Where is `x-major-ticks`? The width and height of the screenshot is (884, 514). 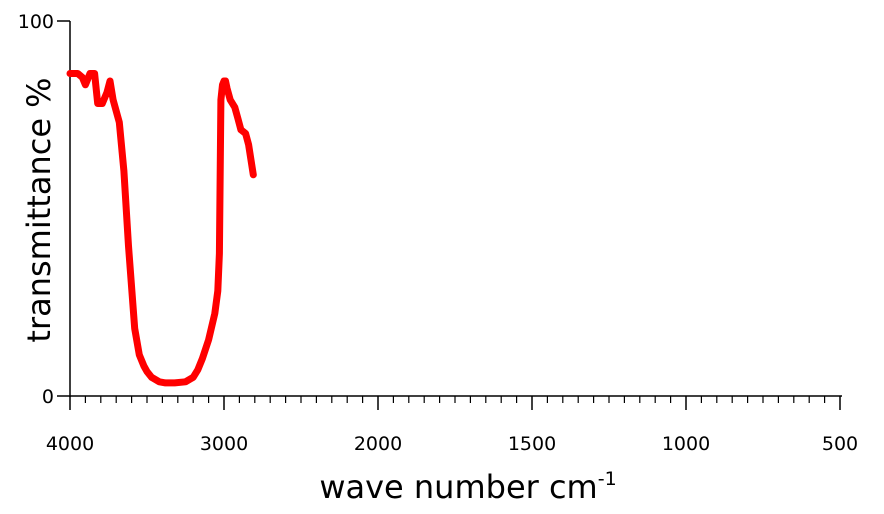 x-major-ticks is located at coordinates (455, 403).